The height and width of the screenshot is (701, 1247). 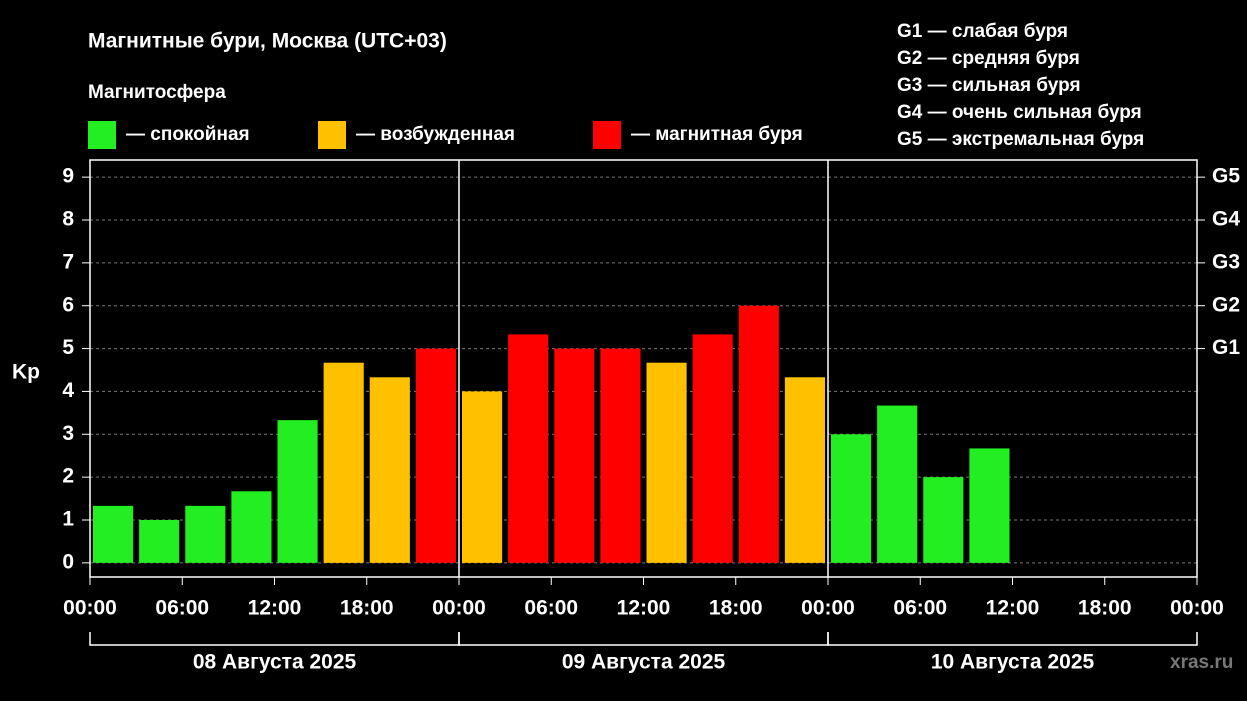 What do you see at coordinates (68, 433) in the screenshot?
I see `y-tick-label: 3` at bounding box center [68, 433].